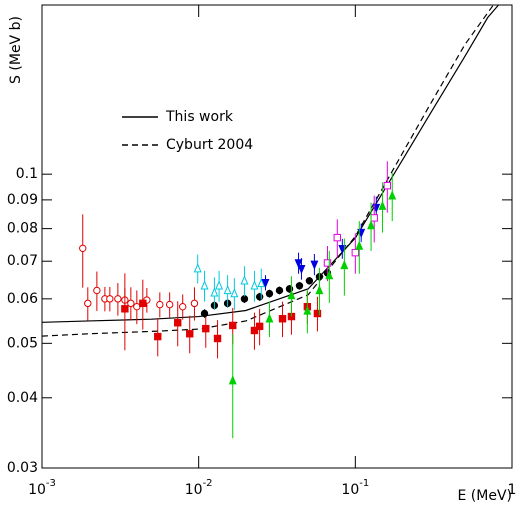 This screenshot has height=515, width=517. I want to click on x-axis-label: E (MeV), so click(485, 496).